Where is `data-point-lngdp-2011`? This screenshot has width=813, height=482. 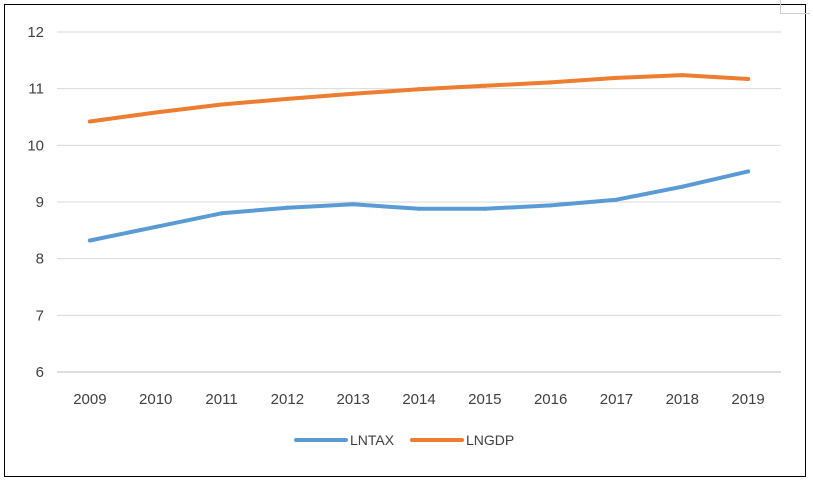 data-point-lngdp-2011 is located at coordinates (221, 104).